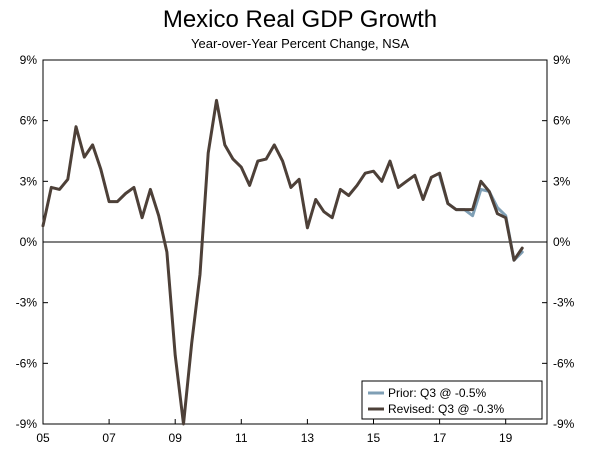 The width and height of the screenshot is (600, 451). Describe the element at coordinates (308, 438) in the screenshot. I see `x-tick-label: 13` at that location.